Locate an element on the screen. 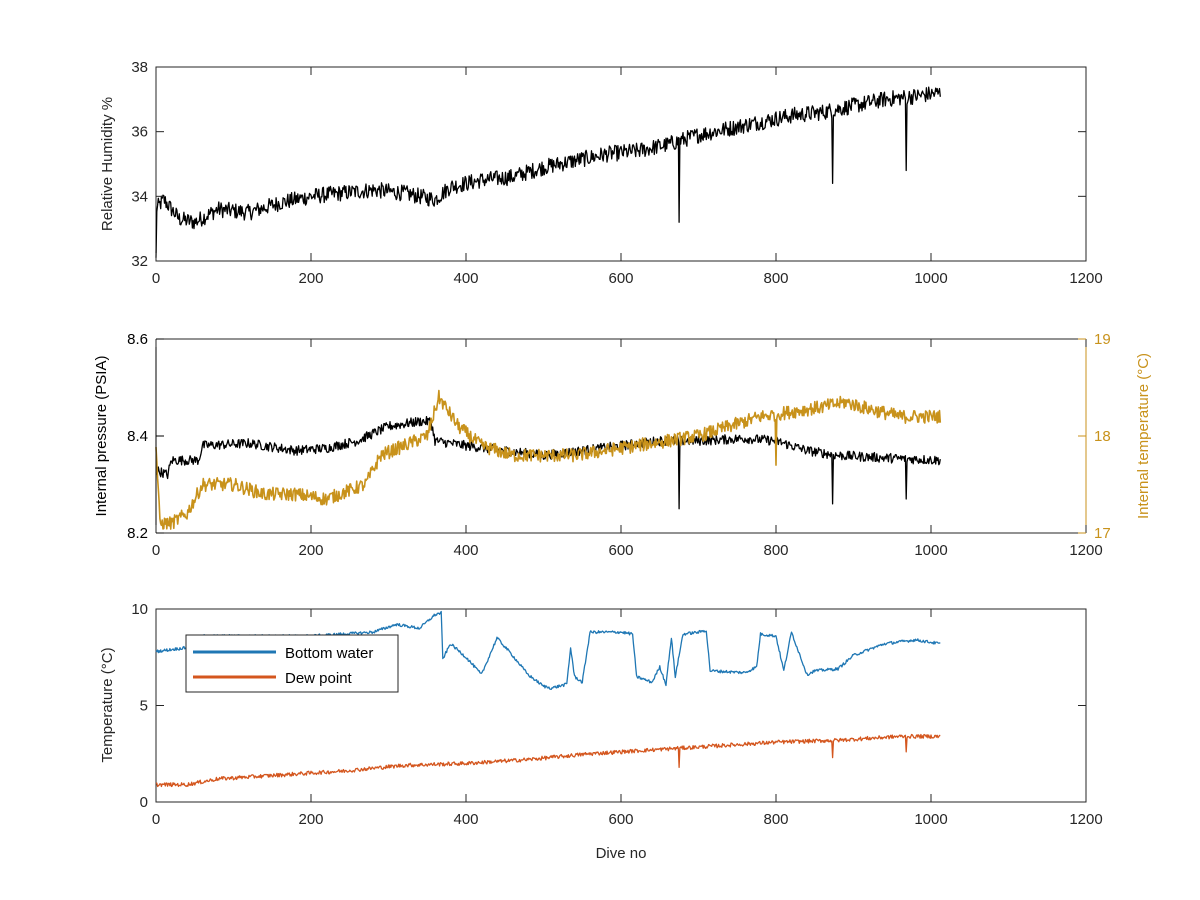 This screenshot has width=1200, height=900. legend: Bottom water Dew point is located at coordinates (292, 663).